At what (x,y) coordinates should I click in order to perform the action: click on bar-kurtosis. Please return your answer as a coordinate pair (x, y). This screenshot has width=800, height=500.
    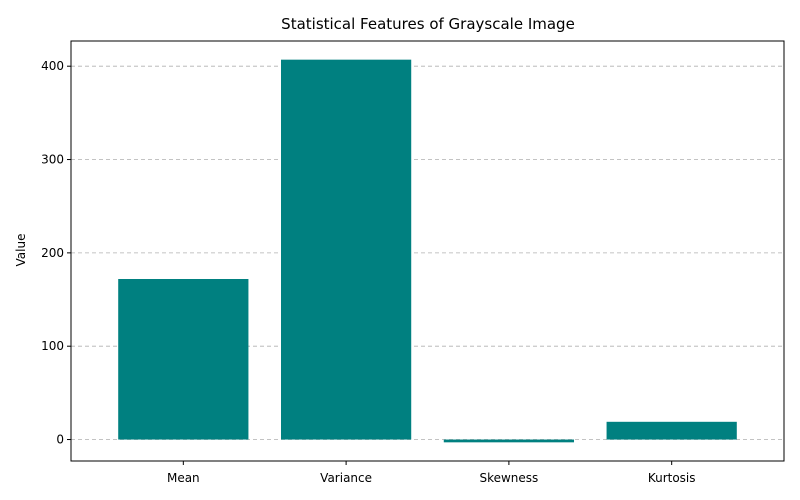
    Looking at the image, I should click on (671, 430).